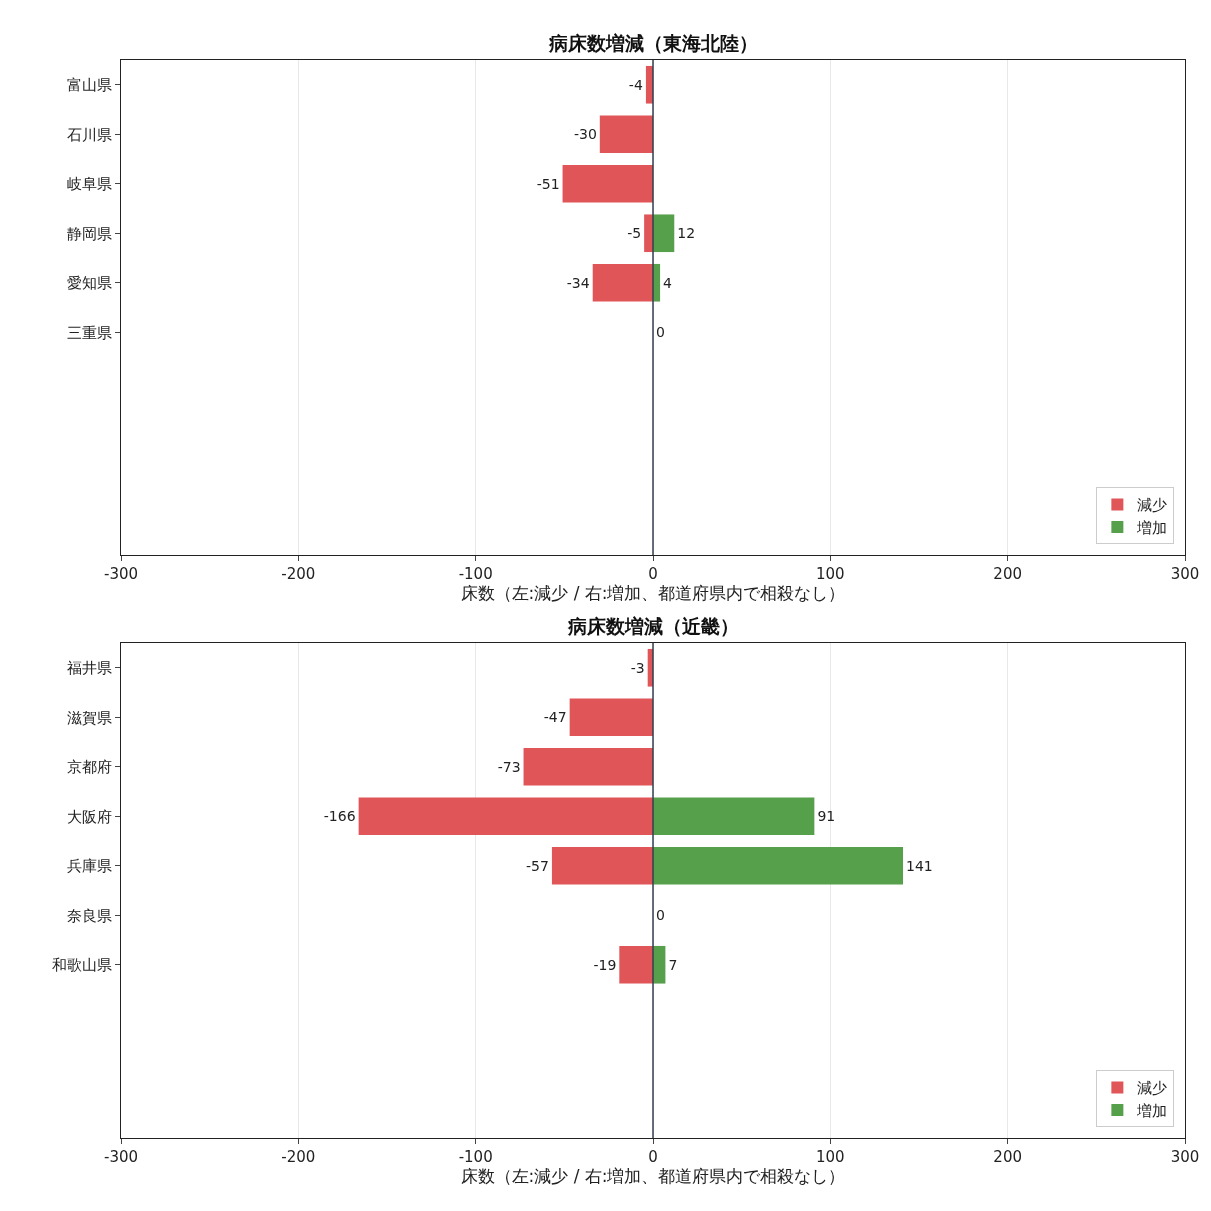 This screenshot has height=1211, width=1211. Describe the element at coordinates (89, 767) in the screenshot. I see `y-tick-label: 京都府` at that location.